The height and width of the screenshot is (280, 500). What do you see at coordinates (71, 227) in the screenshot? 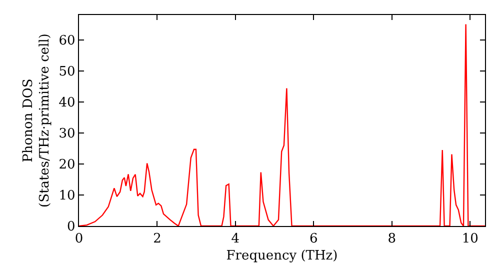
I see `y-tick-label: 0` at bounding box center [71, 227].